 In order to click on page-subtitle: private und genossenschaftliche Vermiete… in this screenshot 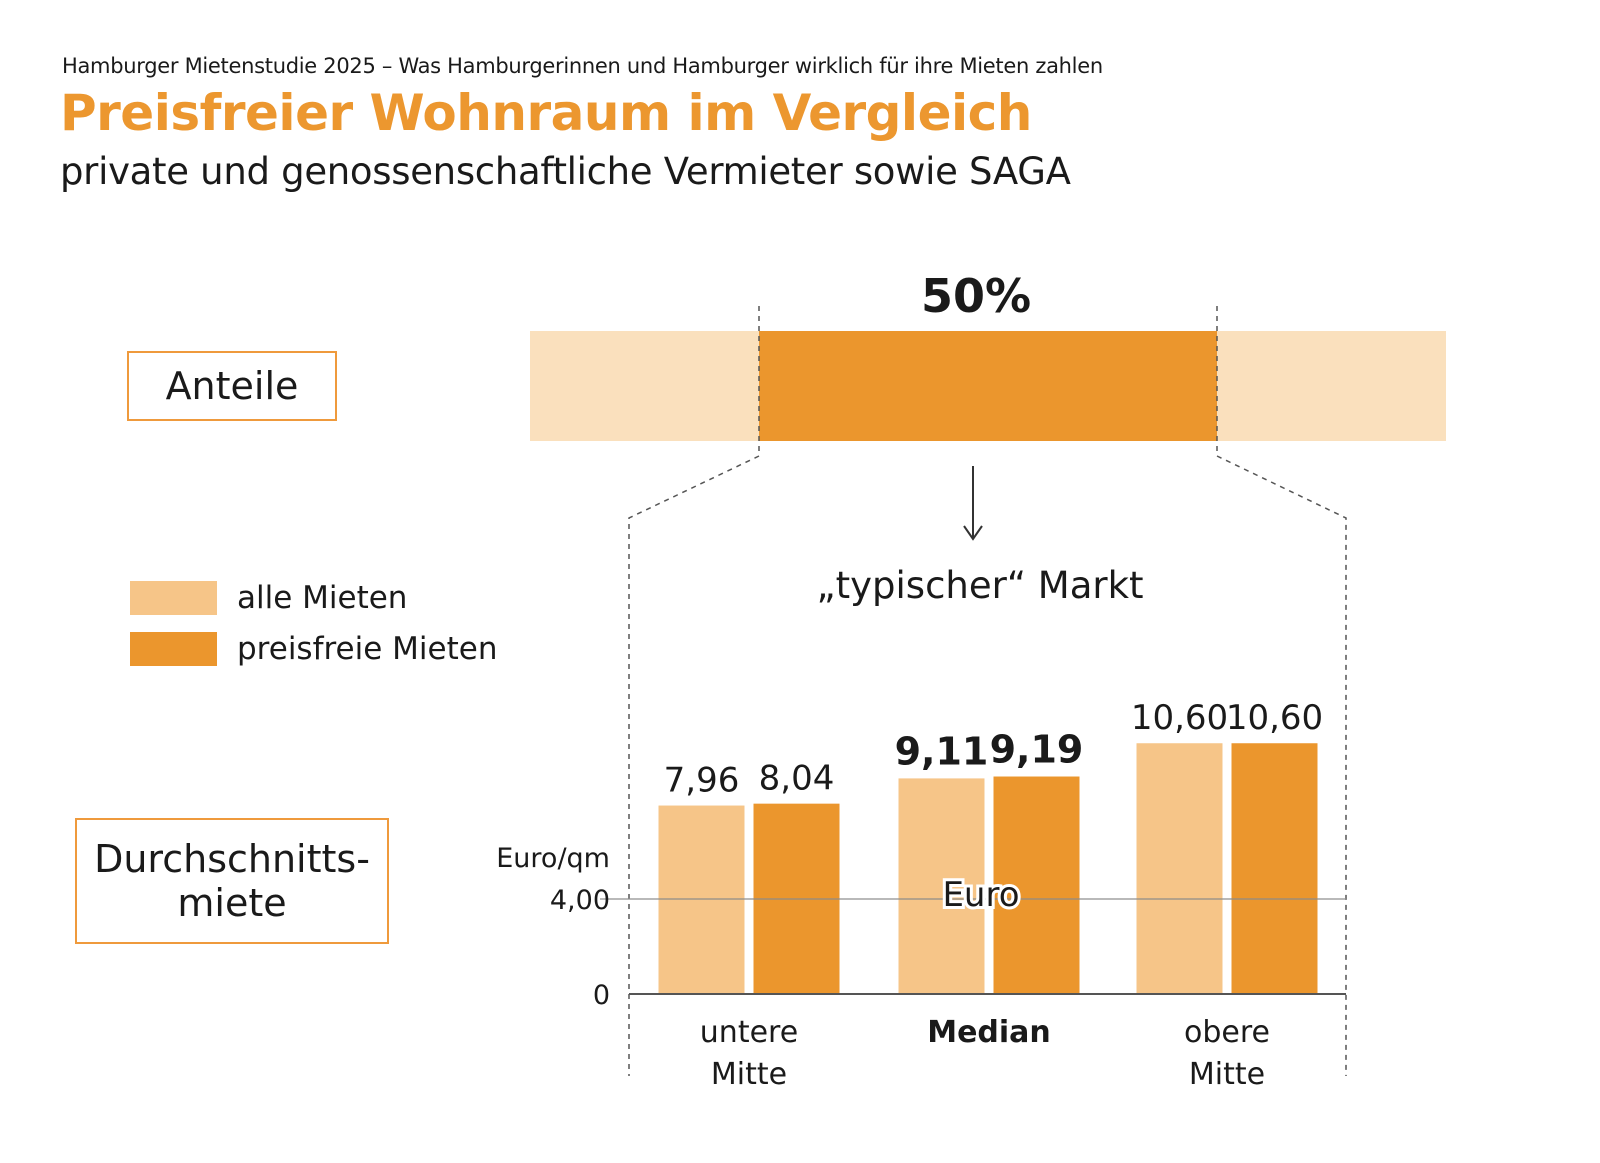, I will do `click(565, 171)`.